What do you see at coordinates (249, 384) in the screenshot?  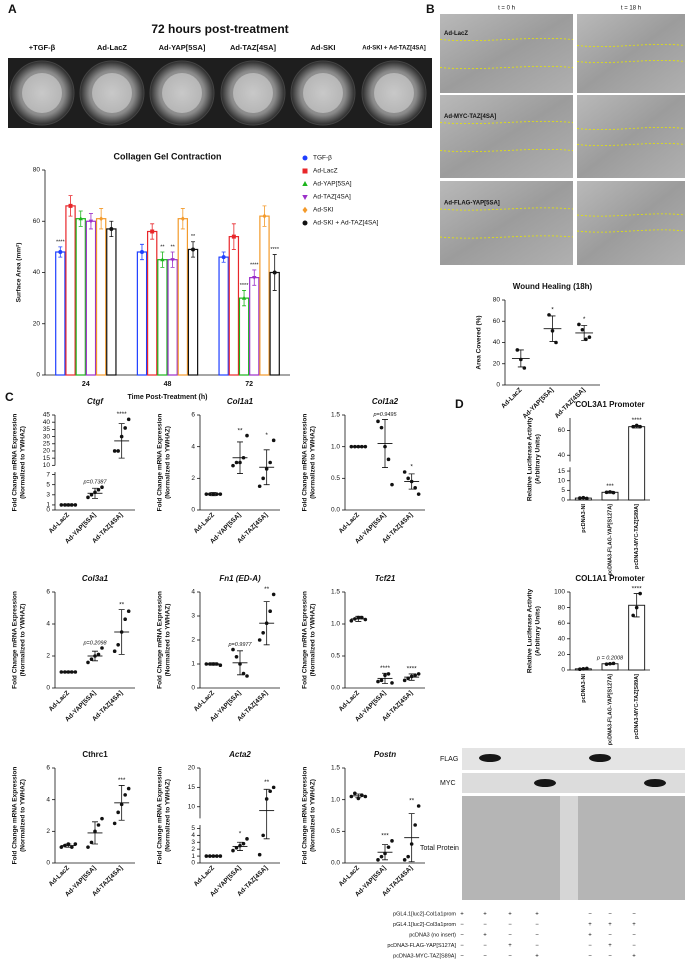 I see `x-tick-label: 72` at bounding box center [249, 384].